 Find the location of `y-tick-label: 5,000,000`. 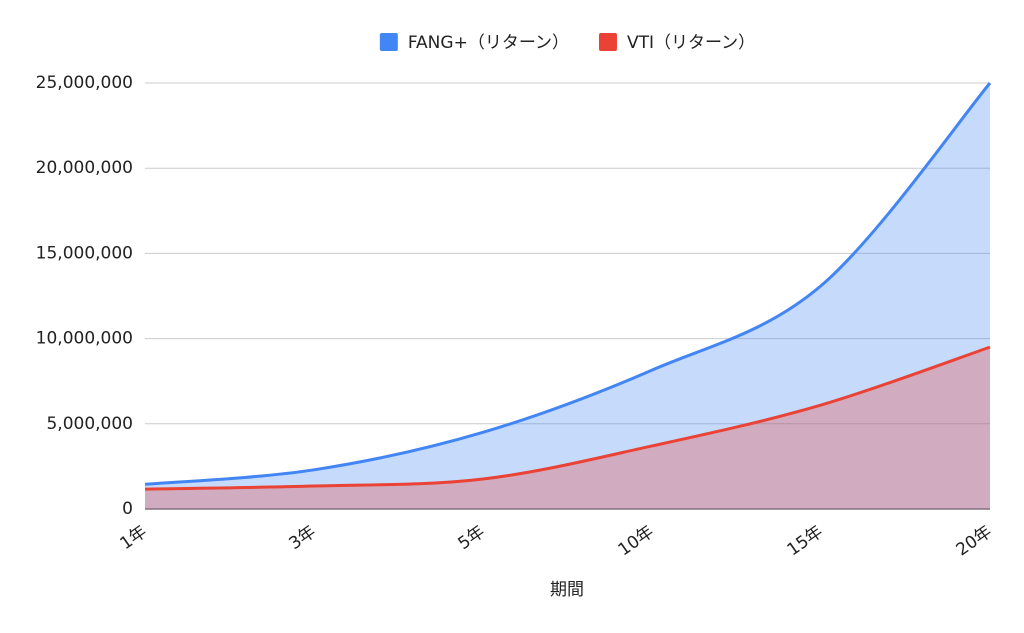

y-tick-label: 5,000,000 is located at coordinates (89, 424).